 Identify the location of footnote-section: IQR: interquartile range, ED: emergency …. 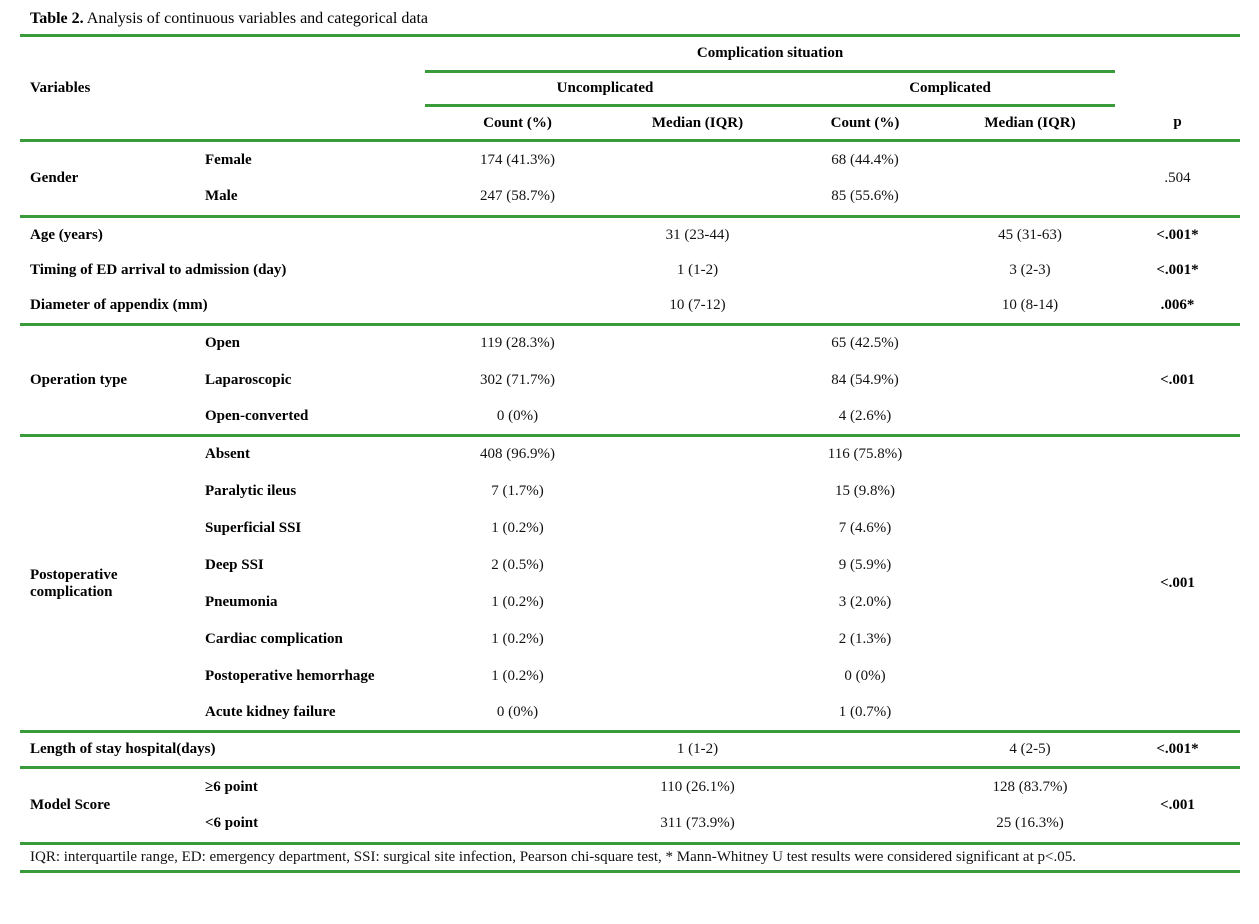
(630, 858).